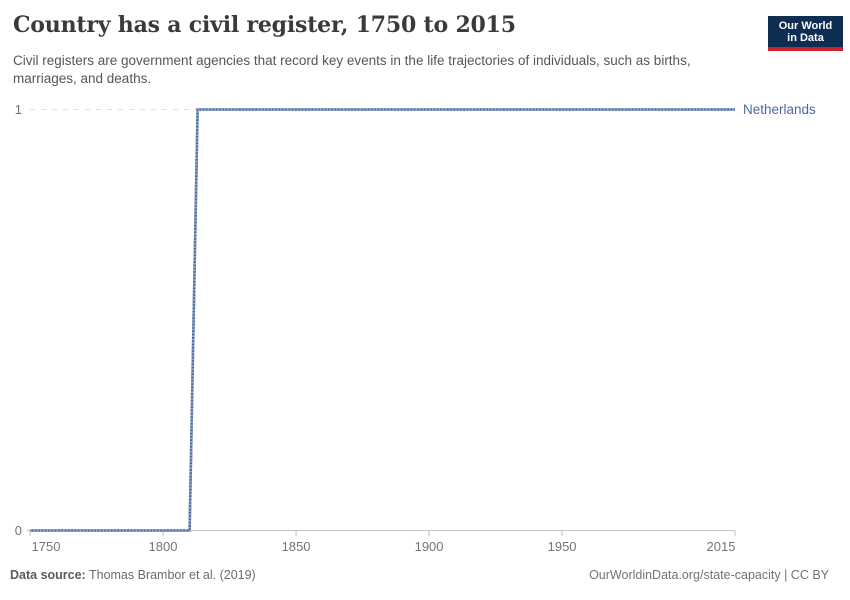 The image size is (850, 600). What do you see at coordinates (170, 575) in the screenshot?
I see `data-source-value: Thomas Brambor et al. (2019)` at bounding box center [170, 575].